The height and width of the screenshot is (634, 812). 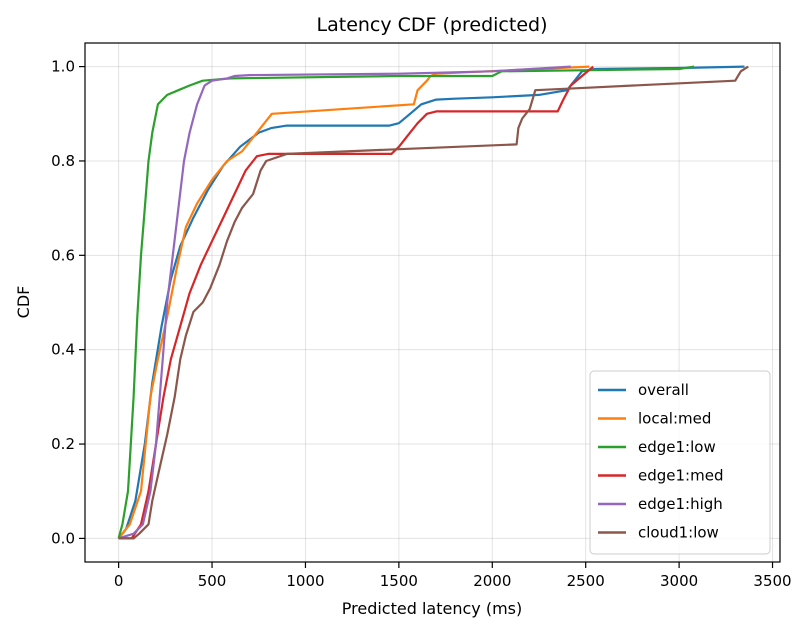 I want to click on y-tick-label: 0.2, so click(x=63, y=444).